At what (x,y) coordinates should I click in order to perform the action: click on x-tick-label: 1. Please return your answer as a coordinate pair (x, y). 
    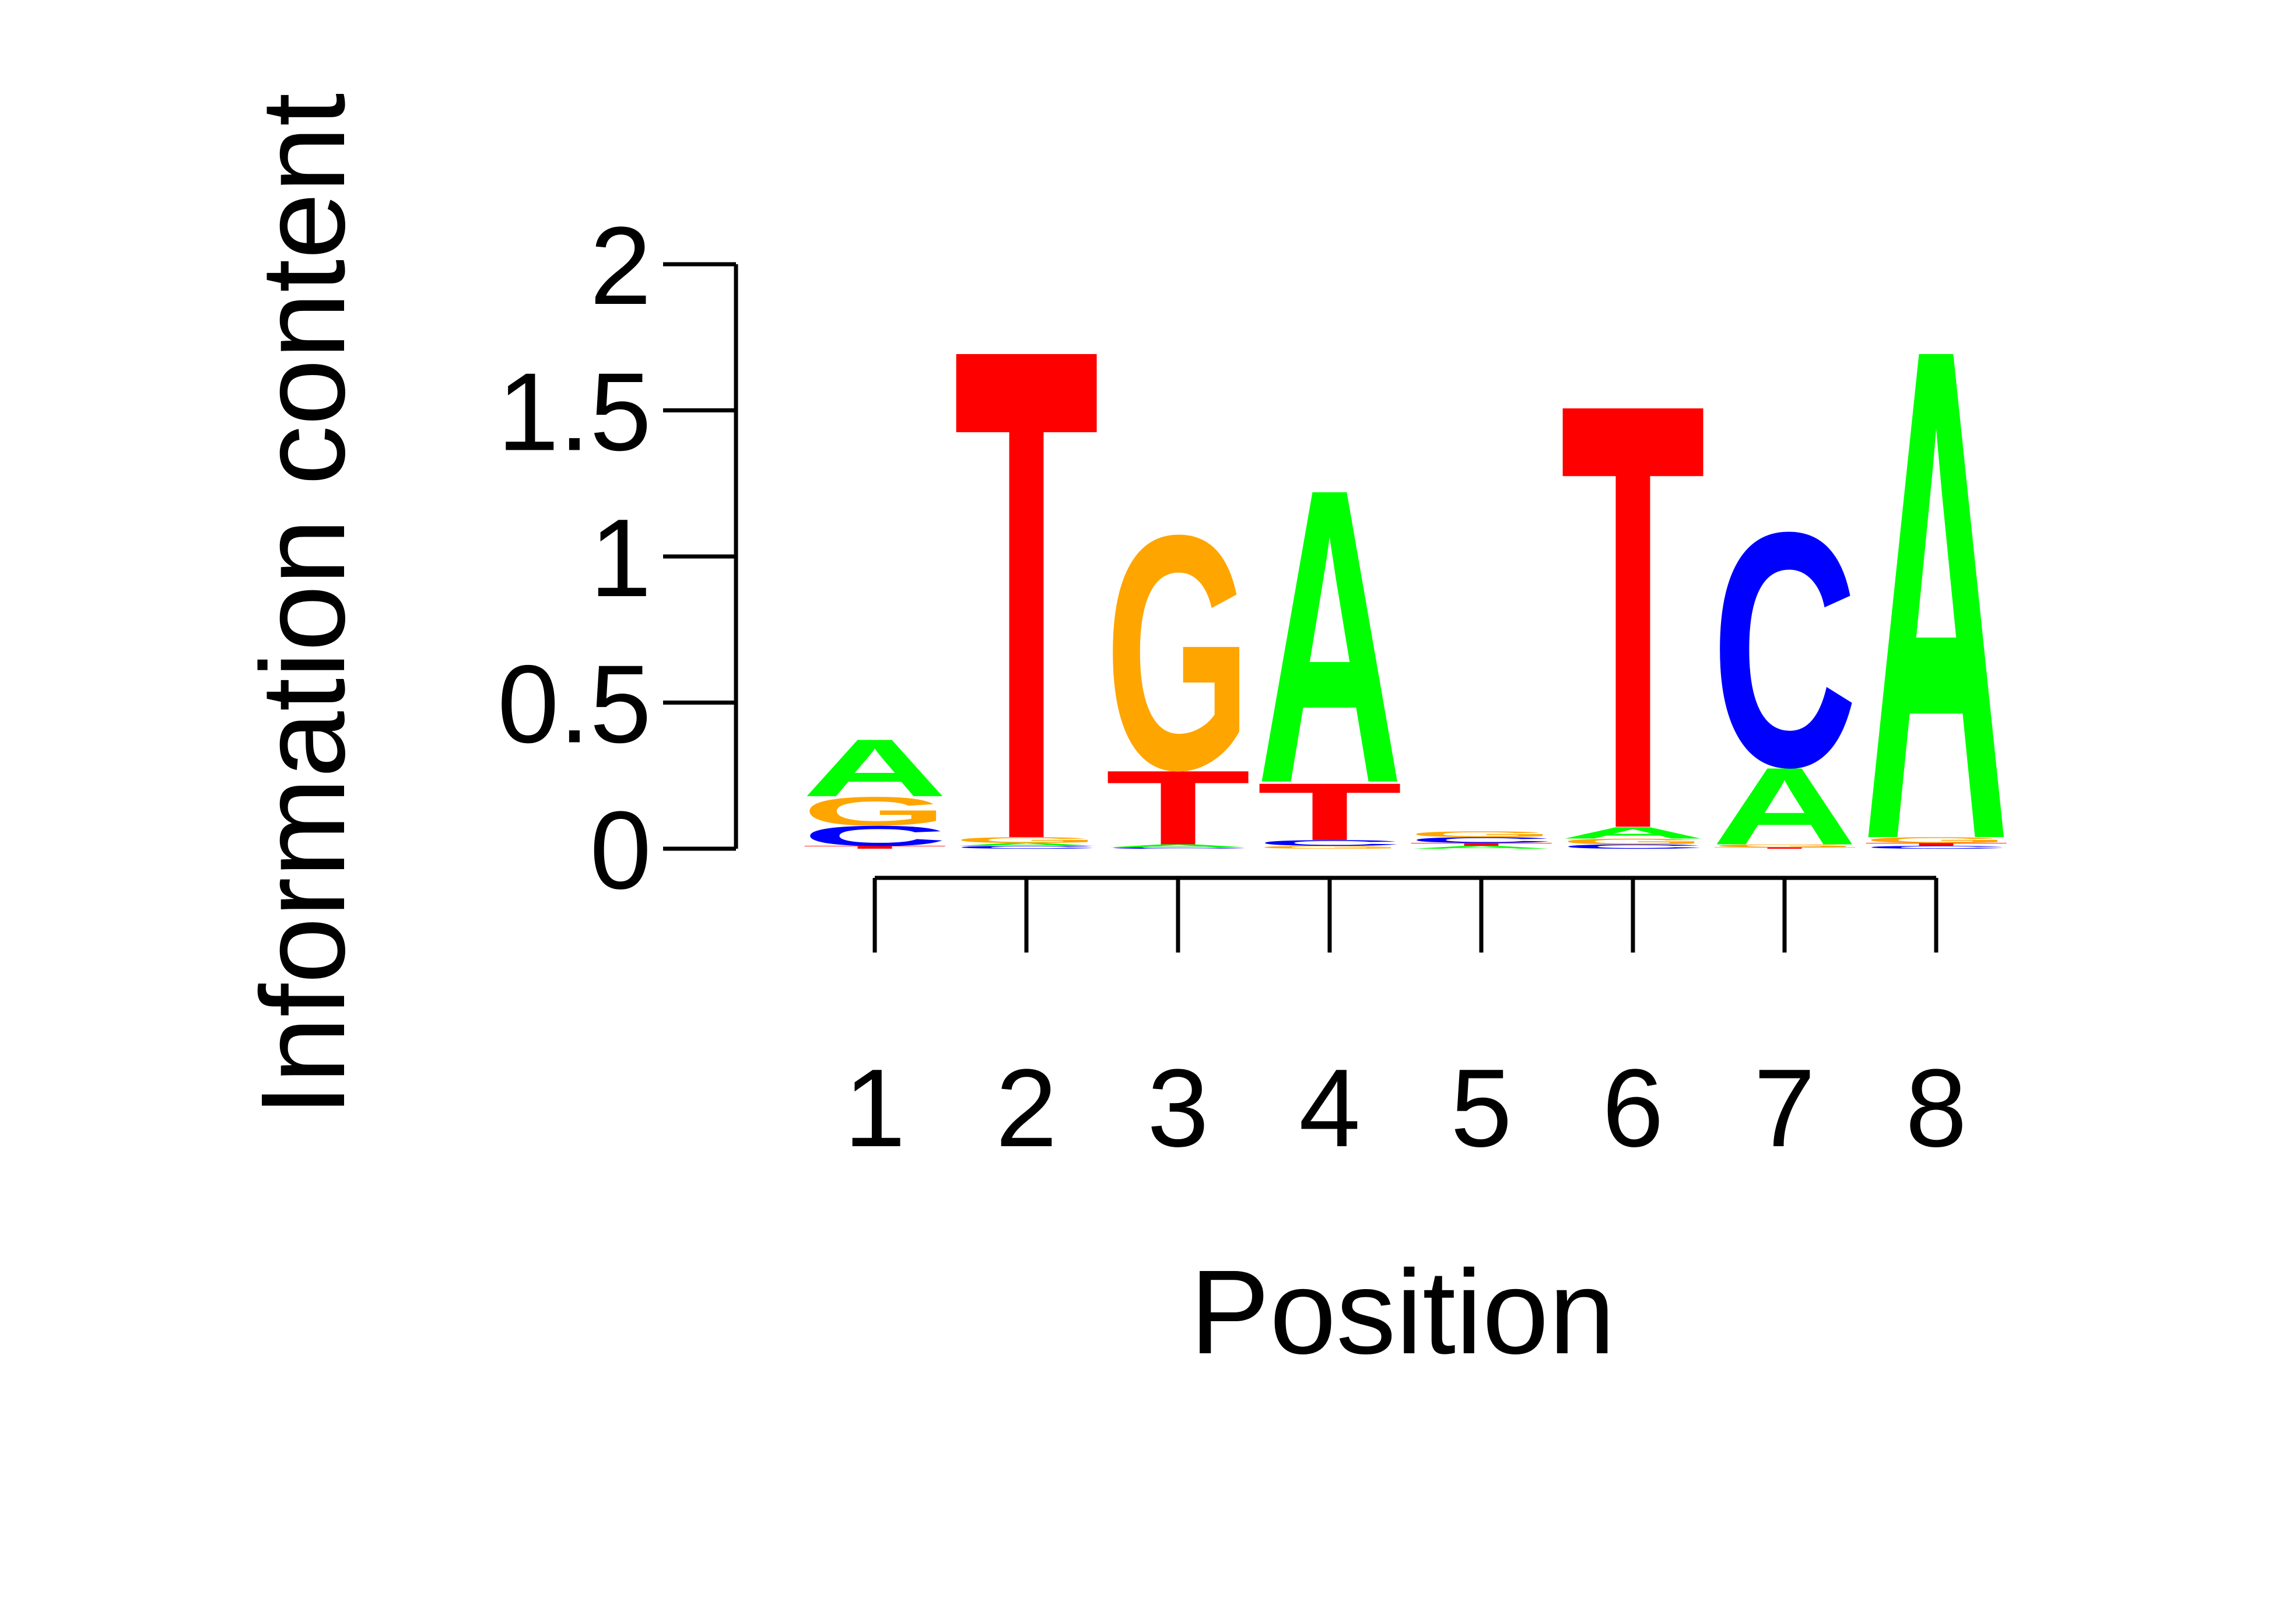
    Looking at the image, I should click on (875, 1108).